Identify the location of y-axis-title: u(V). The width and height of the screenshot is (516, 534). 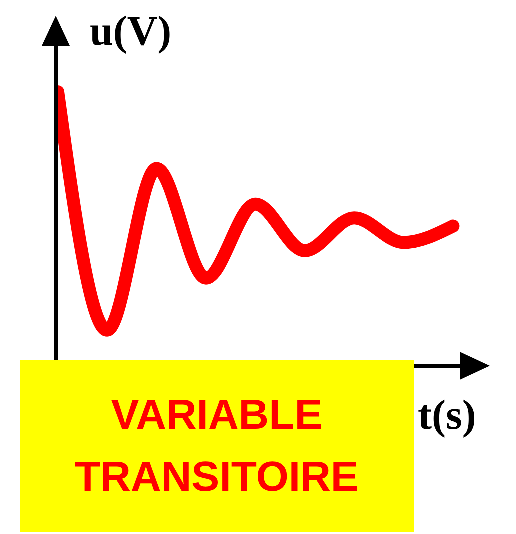
(131, 32).